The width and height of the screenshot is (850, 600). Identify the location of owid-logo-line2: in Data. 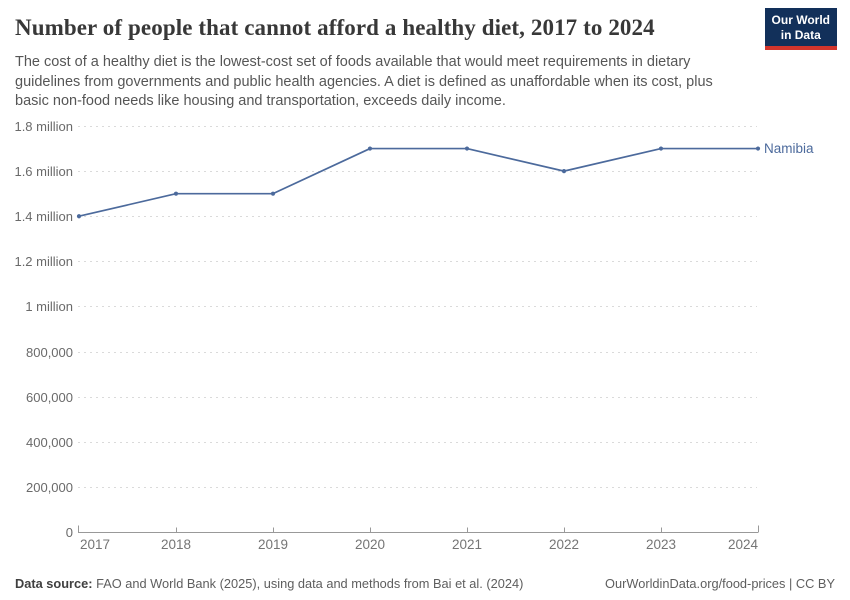
(800, 34).